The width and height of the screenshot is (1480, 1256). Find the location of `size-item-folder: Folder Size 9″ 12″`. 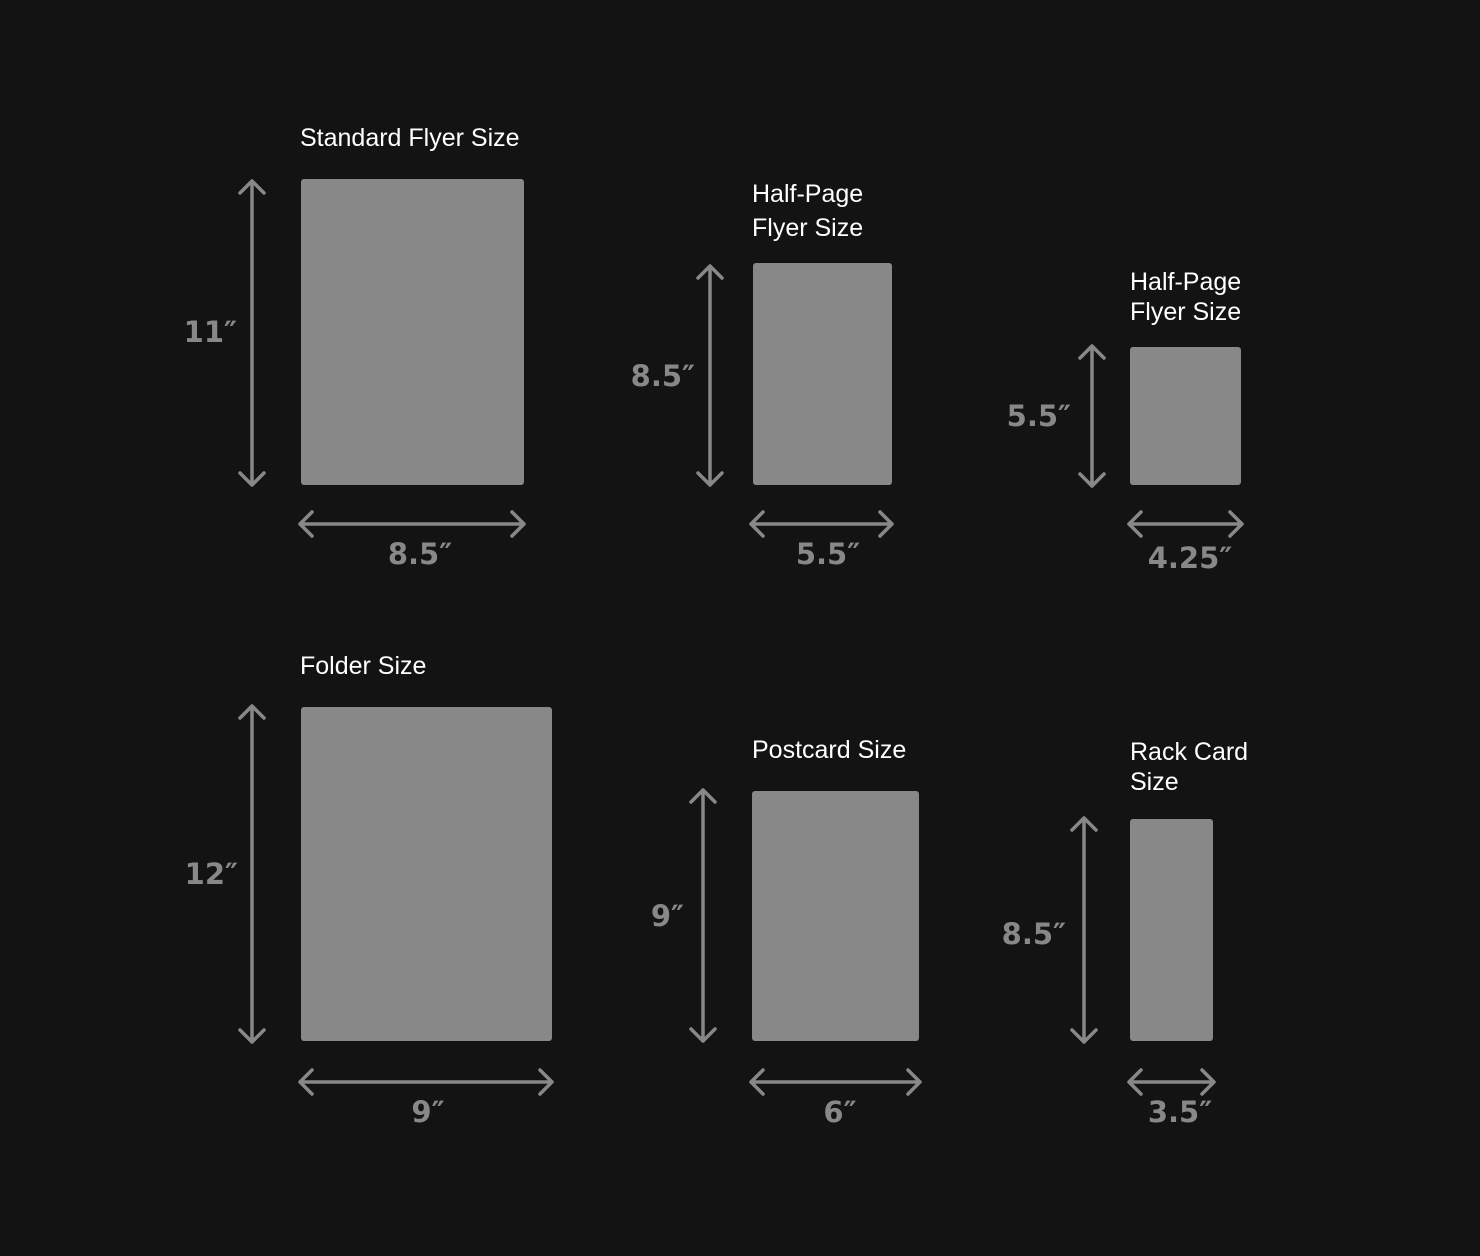

size-item-folder: Folder Size 9″ 12″ is located at coordinates (369, 890).